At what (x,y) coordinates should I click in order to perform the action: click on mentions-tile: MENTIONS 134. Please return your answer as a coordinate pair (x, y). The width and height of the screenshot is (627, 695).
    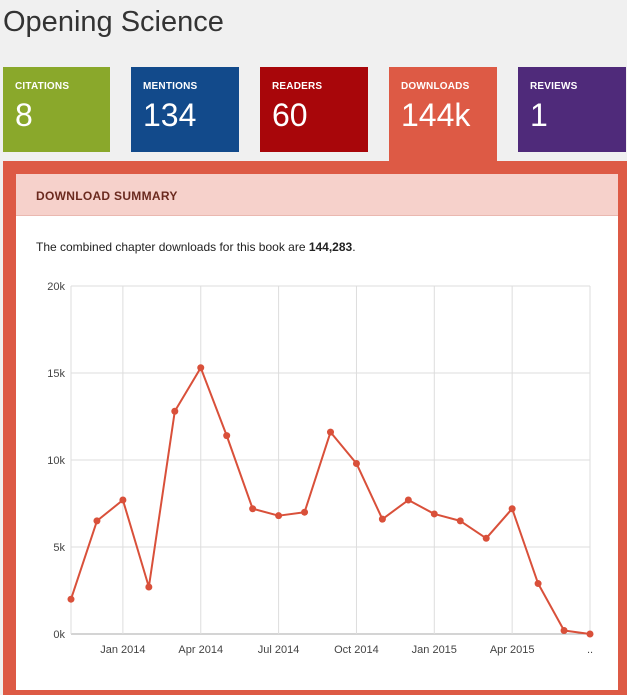
    Looking at the image, I should click on (185, 109).